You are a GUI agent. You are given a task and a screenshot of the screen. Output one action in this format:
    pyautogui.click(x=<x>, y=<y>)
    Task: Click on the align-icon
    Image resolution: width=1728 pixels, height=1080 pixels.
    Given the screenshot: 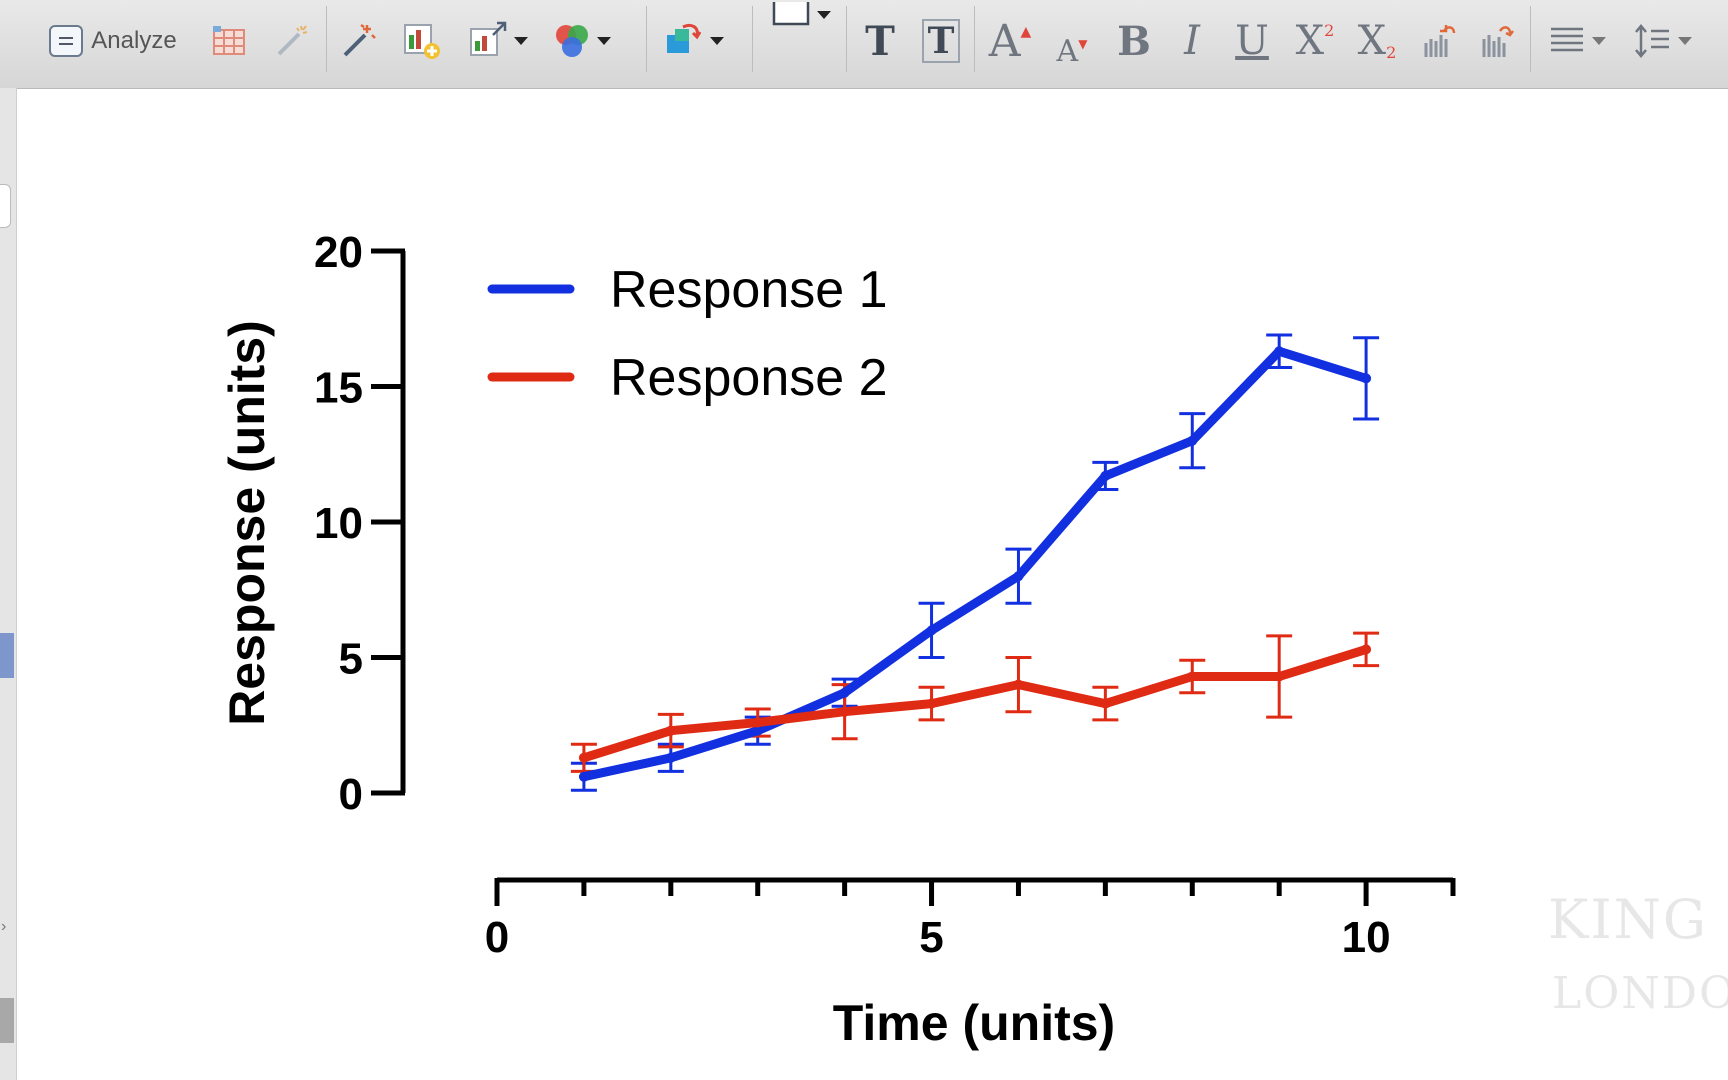 What is the action you would take?
    pyautogui.click(x=1566, y=39)
    